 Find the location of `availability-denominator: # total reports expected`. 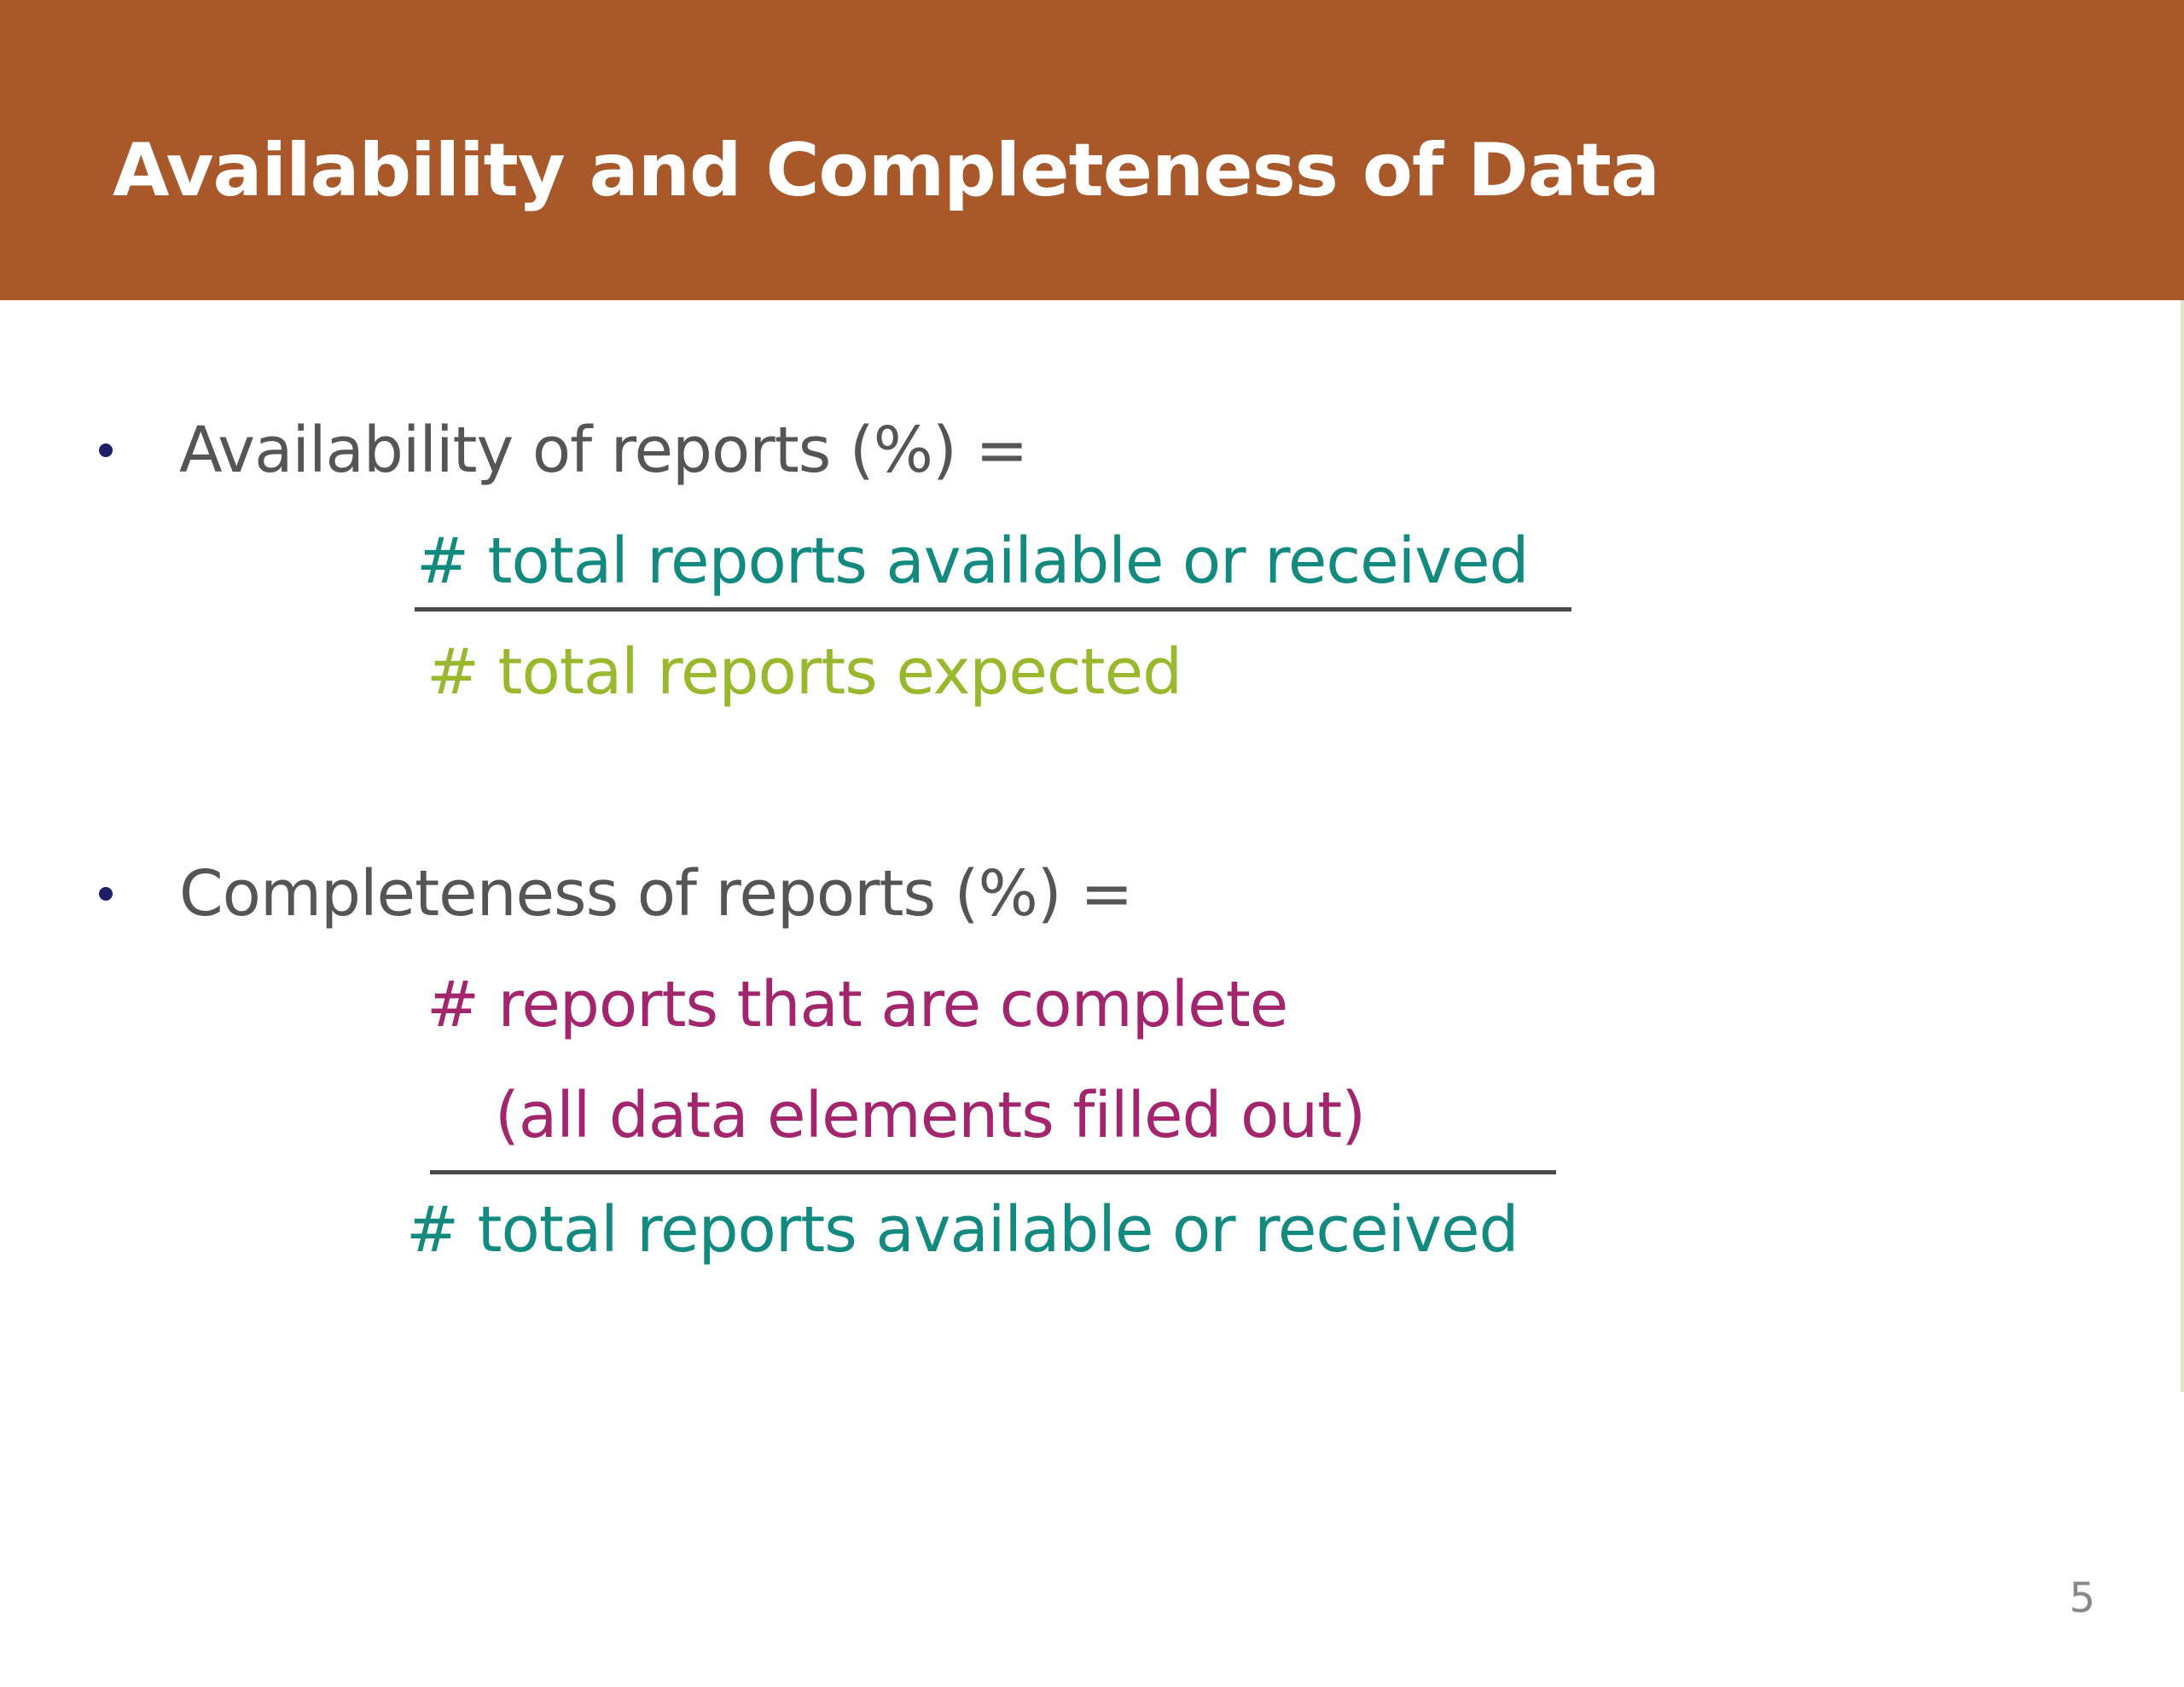

availability-denominator: # total reports expected is located at coordinates (805, 672).